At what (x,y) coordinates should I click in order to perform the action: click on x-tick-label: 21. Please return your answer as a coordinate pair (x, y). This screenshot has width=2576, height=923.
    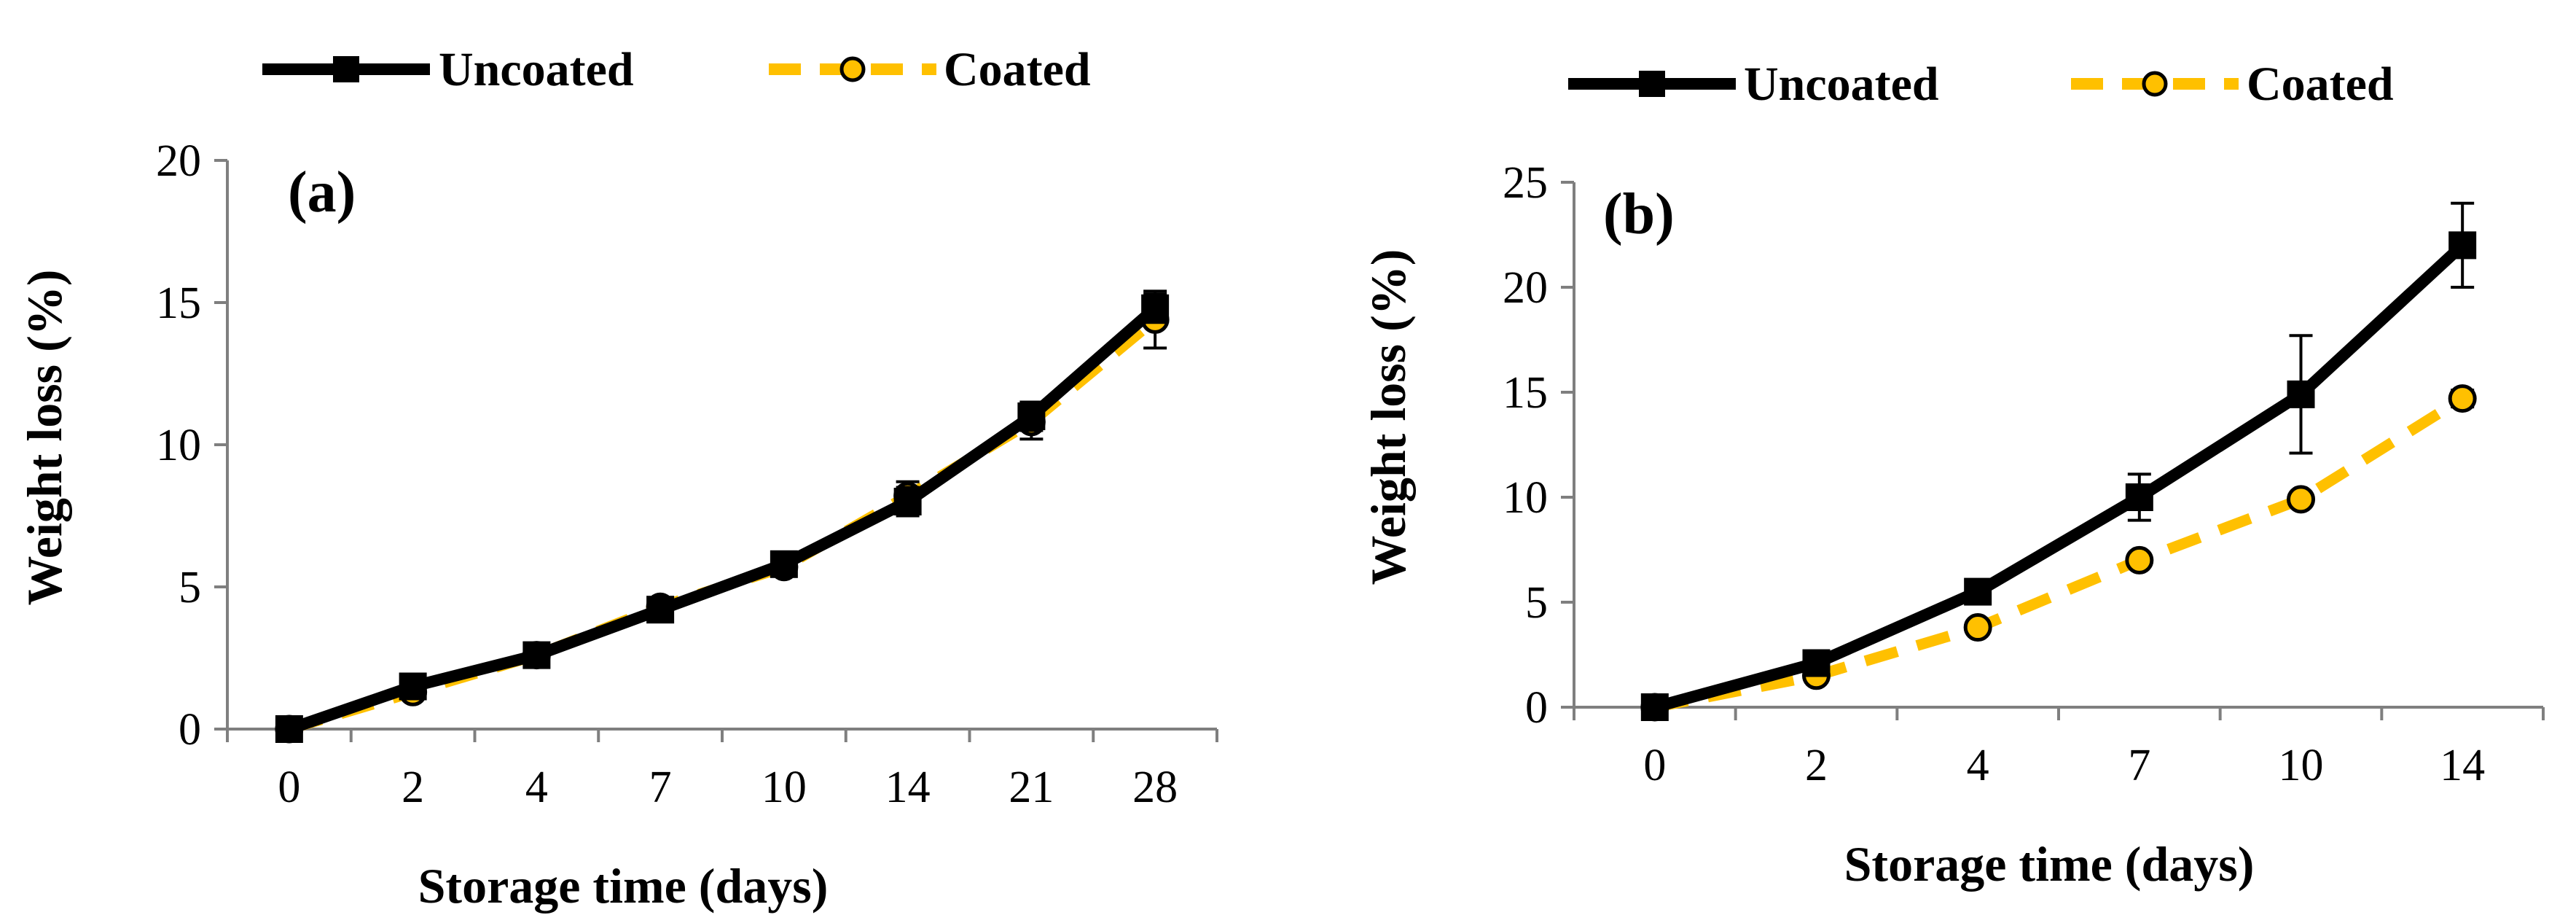
    Looking at the image, I should click on (1031, 787).